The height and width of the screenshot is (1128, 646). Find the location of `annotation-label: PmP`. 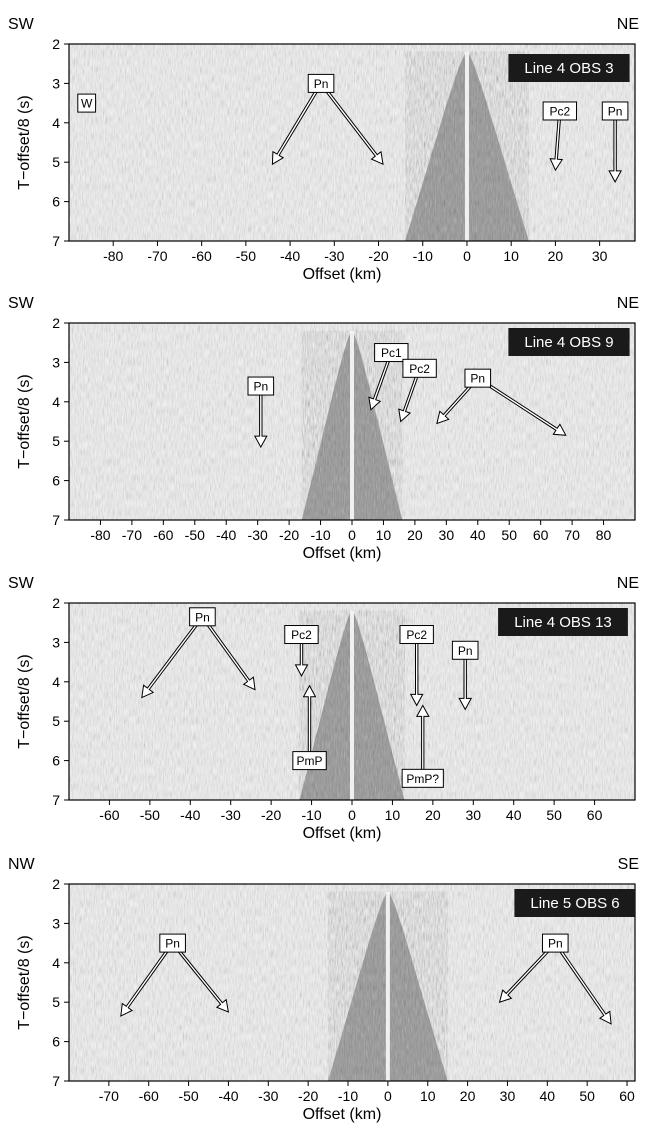

annotation-label: PmP is located at coordinates (310, 761).